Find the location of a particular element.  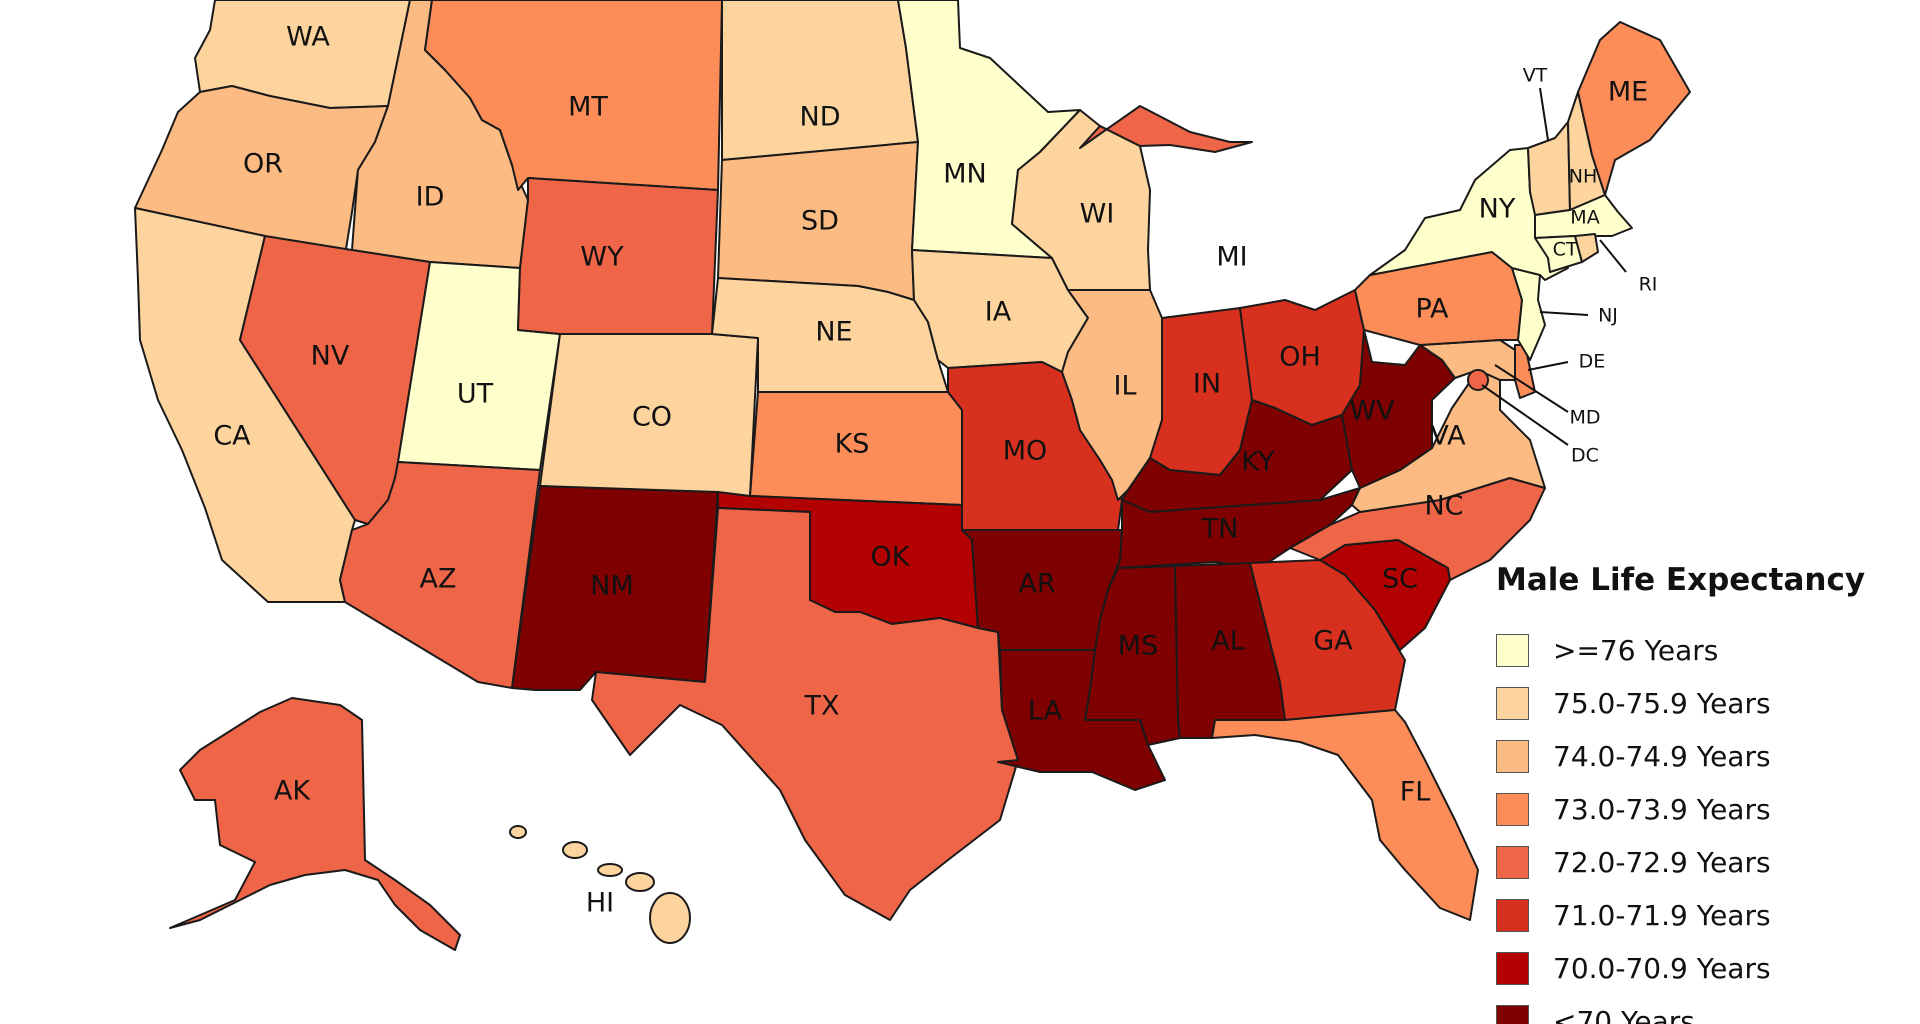

label-in: IN is located at coordinates (1207, 384).